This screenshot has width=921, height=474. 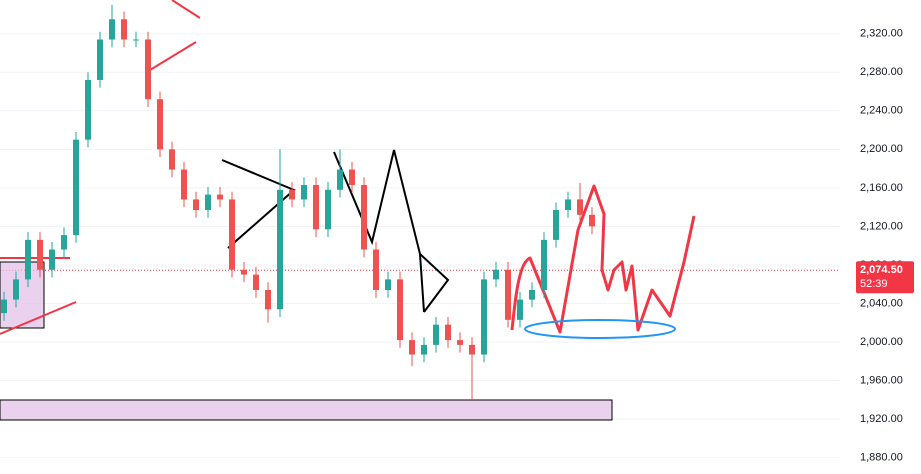 I want to click on y-tick-label: 2,240.00, so click(x=881, y=111).